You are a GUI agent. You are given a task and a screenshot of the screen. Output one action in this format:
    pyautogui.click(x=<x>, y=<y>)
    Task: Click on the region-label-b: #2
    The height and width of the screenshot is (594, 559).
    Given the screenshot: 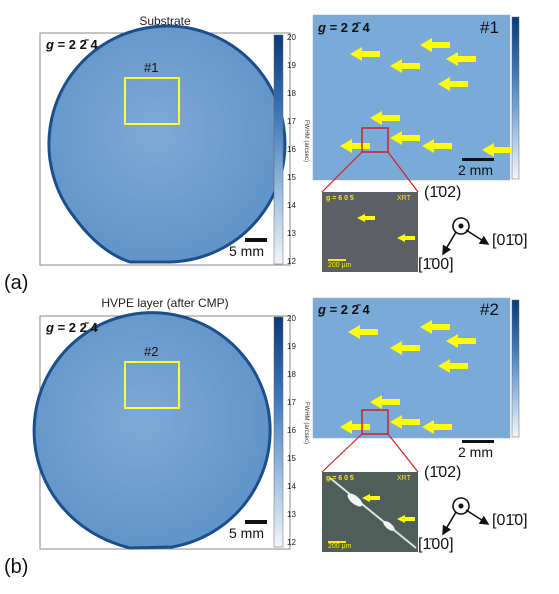 What is the action you would take?
    pyautogui.click(x=151, y=351)
    